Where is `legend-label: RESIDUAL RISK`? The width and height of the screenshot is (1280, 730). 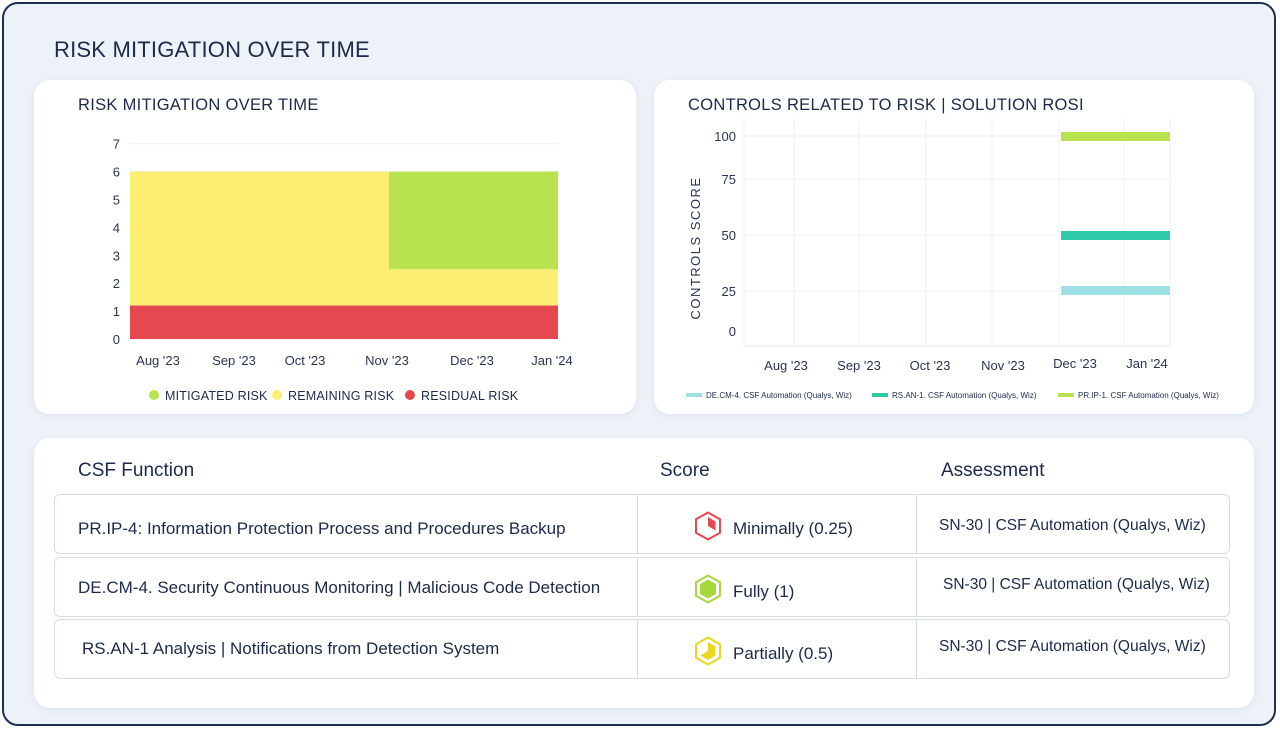 legend-label: RESIDUAL RISK is located at coordinates (470, 396).